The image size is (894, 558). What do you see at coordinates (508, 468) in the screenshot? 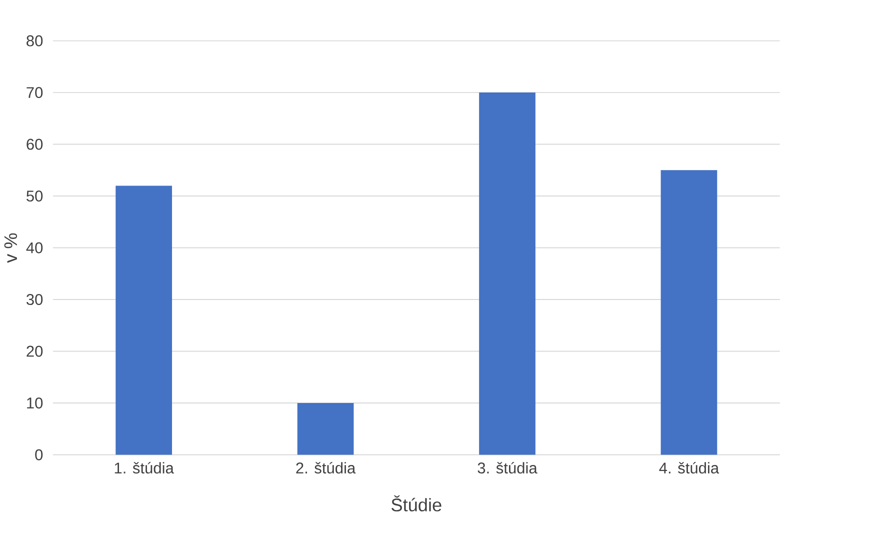
I see `x-tick-label: 3. štúdia` at bounding box center [508, 468].